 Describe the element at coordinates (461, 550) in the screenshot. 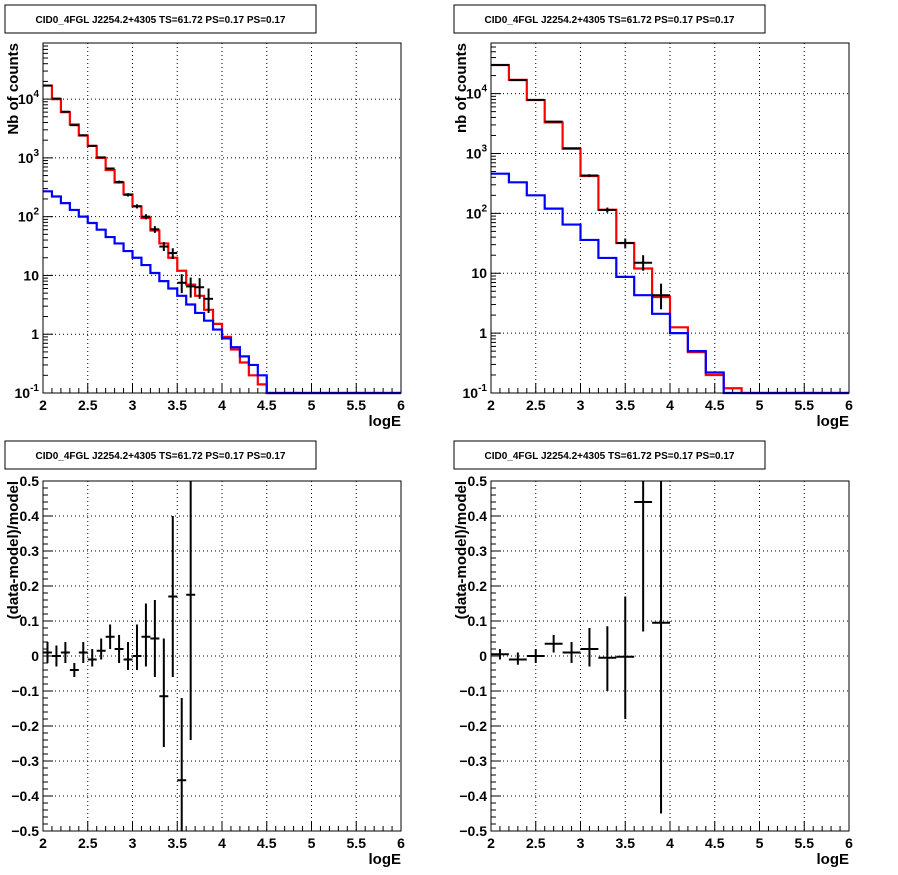

I see `y-axis-label: (data-model)/model` at that location.